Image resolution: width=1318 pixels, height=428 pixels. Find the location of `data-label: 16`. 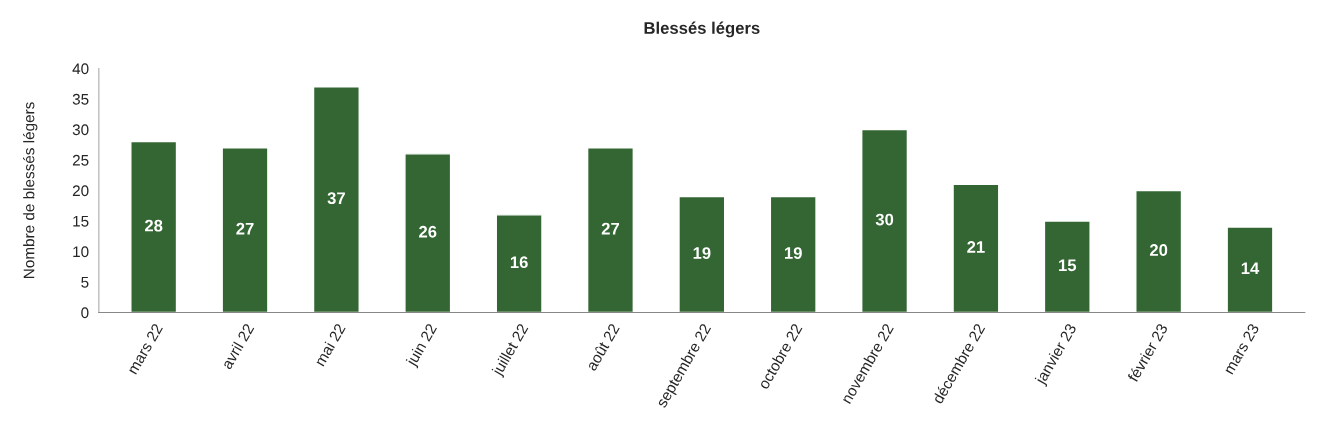

data-label: 16 is located at coordinates (519, 262).